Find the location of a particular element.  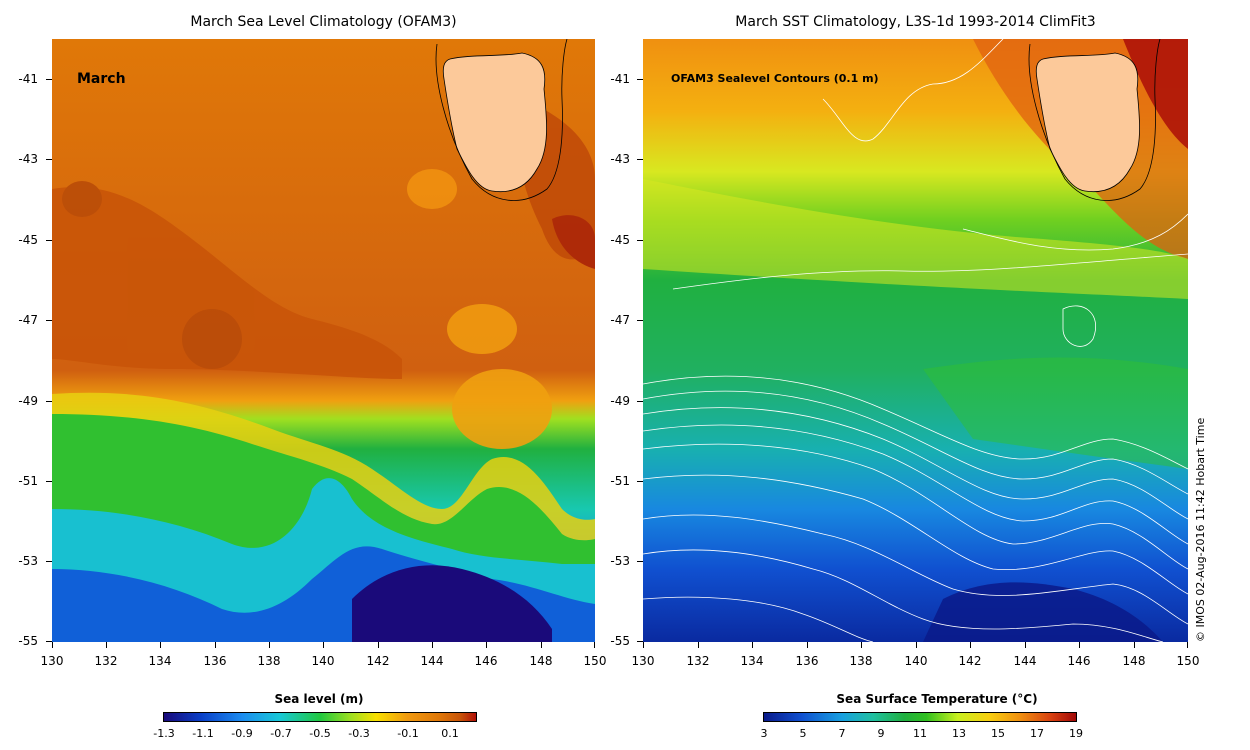

colorbar-tick-label: 15 is located at coordinates (998, 733).